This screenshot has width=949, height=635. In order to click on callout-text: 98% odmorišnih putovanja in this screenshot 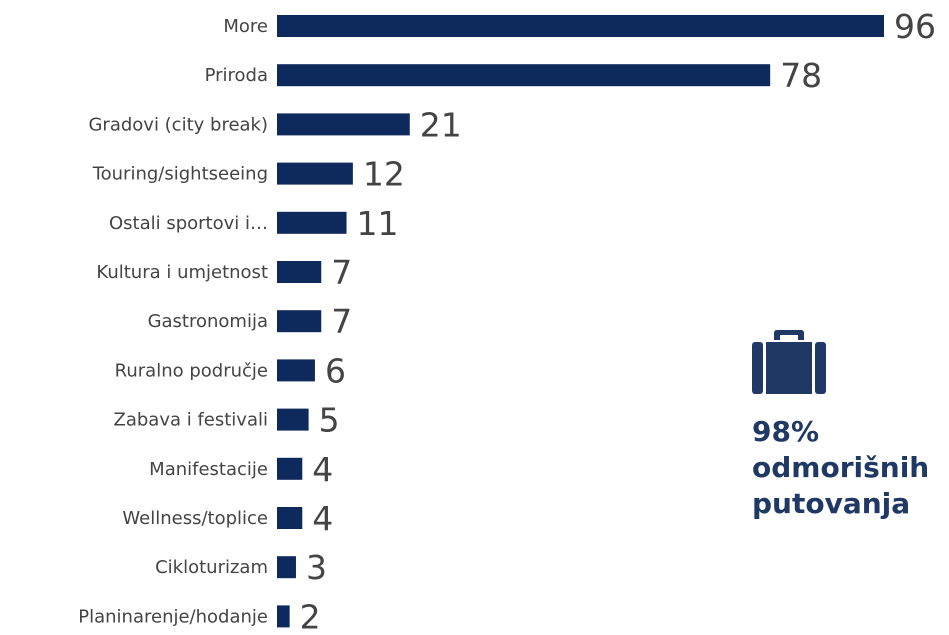, I will do `click(850, 468)`.